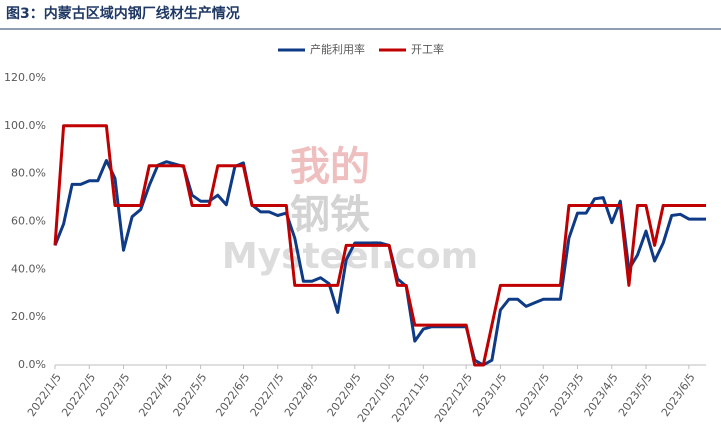 Image resolution: width=721 pixels, height=440 pixels. I want to click on watermark-text: 我的, so click(330, 167).